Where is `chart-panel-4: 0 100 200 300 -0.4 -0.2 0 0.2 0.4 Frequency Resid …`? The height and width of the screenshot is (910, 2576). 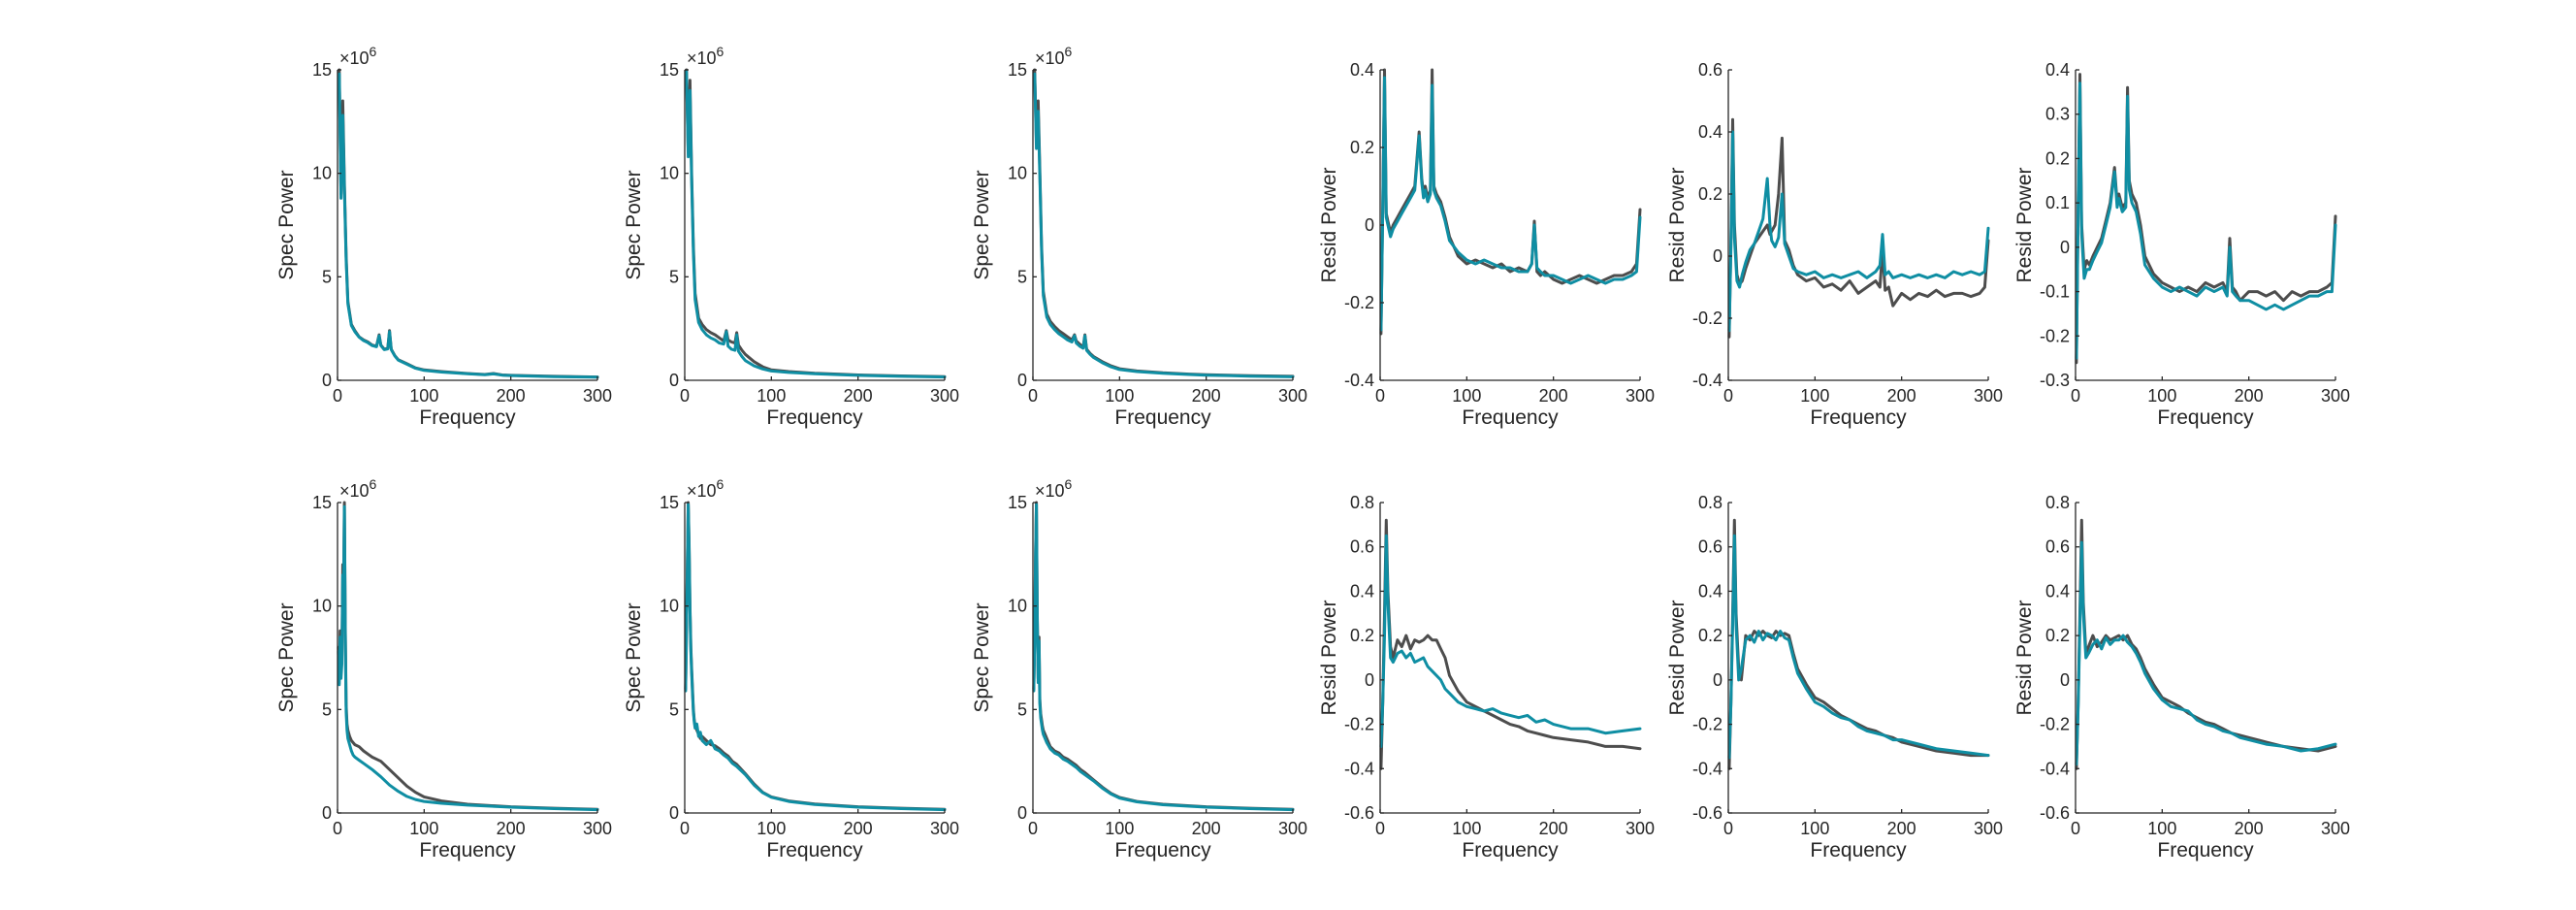 chart-panel-4: 0 100 200 300 -0.4 -0.2 0 0.2 0.4 Frequency Resid … is located at coordinates (1486, 244).